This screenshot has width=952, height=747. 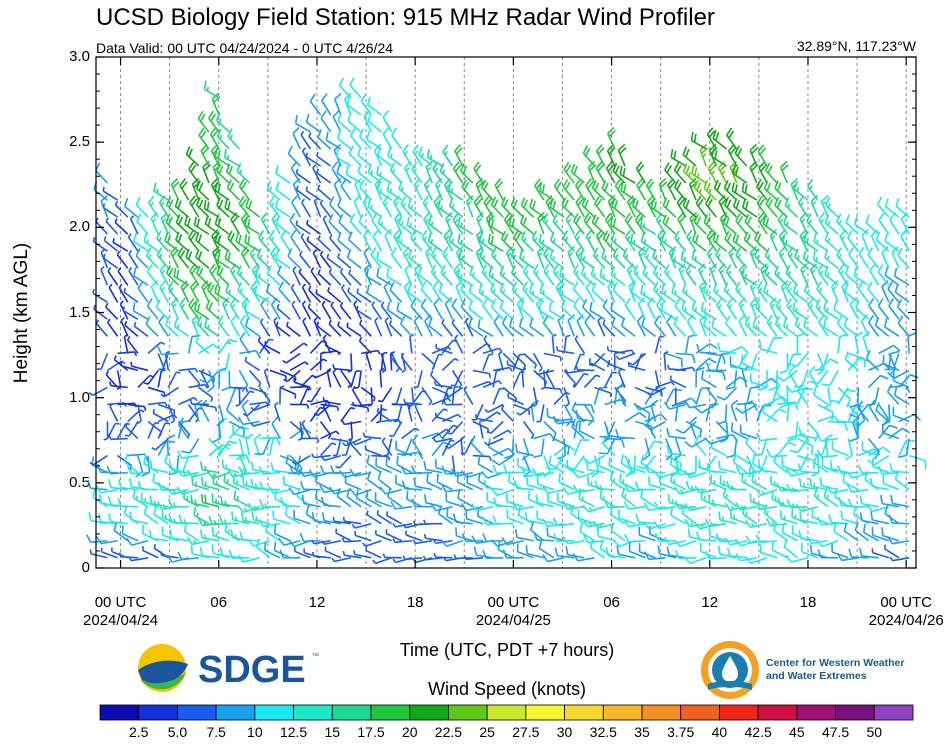 I want to click on colorbar-label: 20, so click(x=409, y=732).